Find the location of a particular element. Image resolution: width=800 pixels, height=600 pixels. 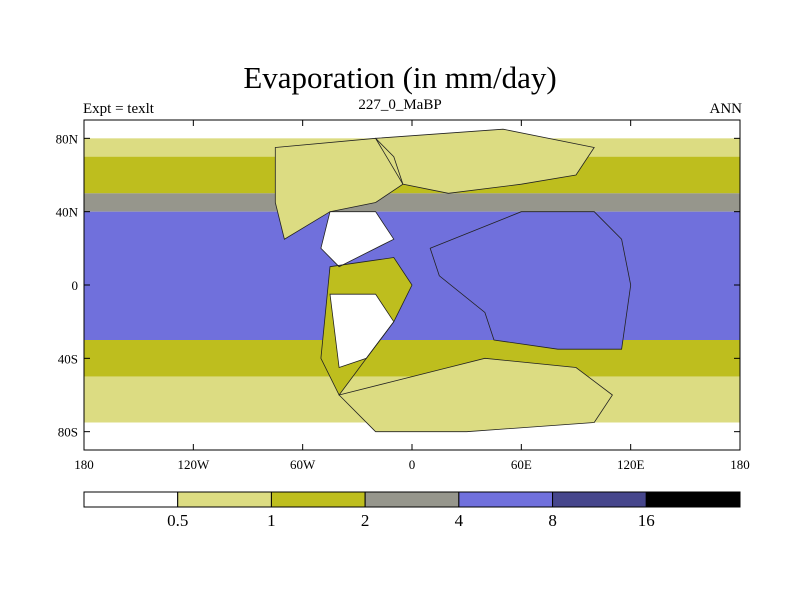

western-desert-south is located at coordinates (362, 331).